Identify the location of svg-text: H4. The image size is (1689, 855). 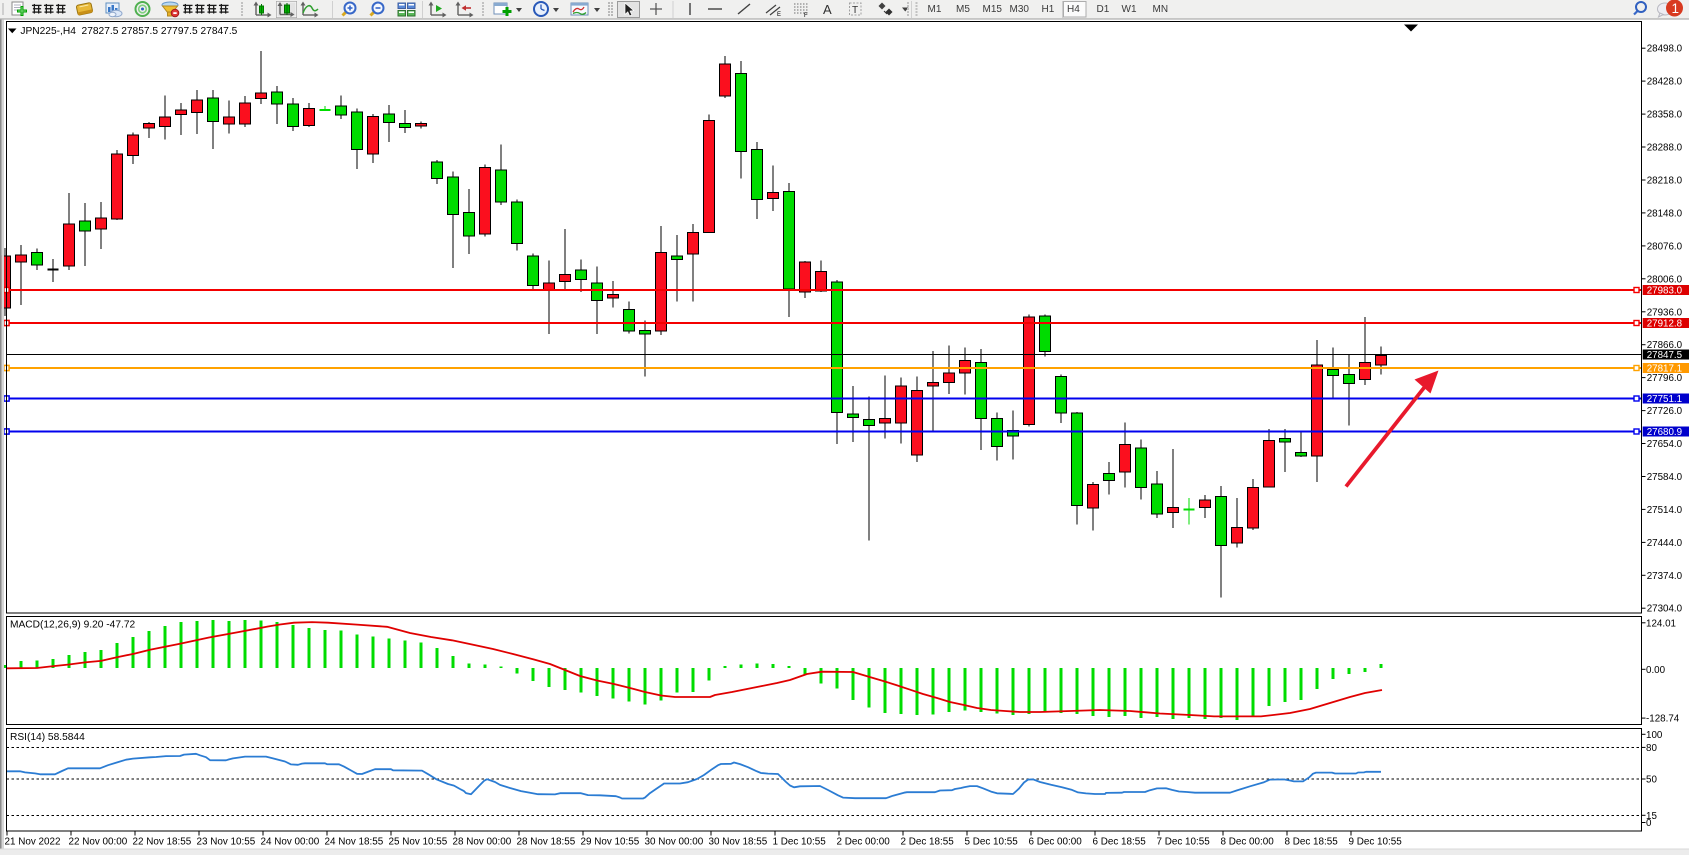
(1073, 9).